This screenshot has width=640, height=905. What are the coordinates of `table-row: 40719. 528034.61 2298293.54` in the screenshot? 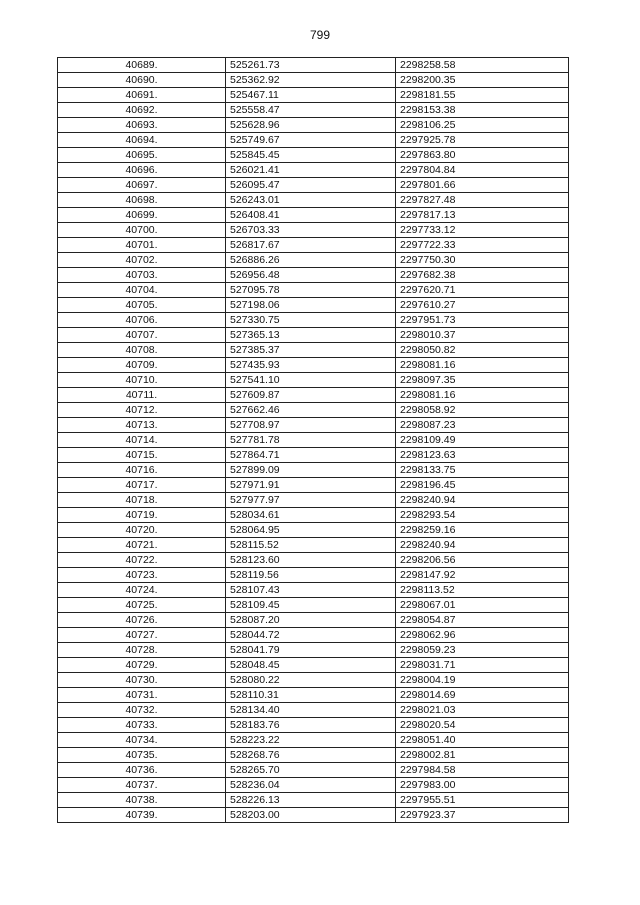 It's located at (313, 515).